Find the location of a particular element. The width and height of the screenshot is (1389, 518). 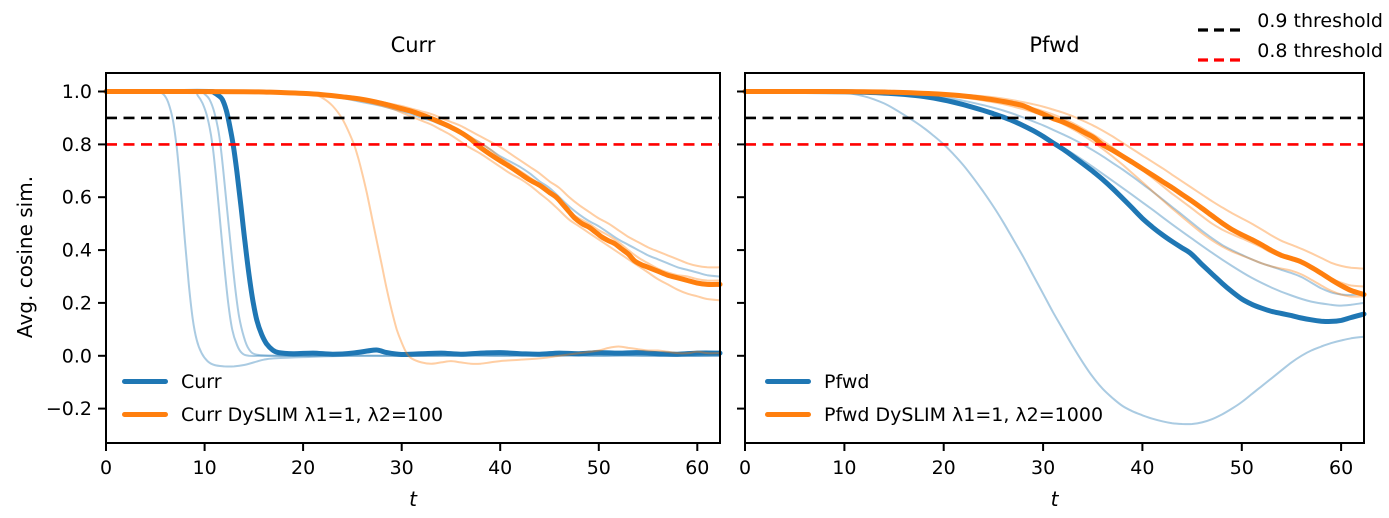

threshold-legend-item-09: 0.9 threshold is located at coordinates (1290, 21).